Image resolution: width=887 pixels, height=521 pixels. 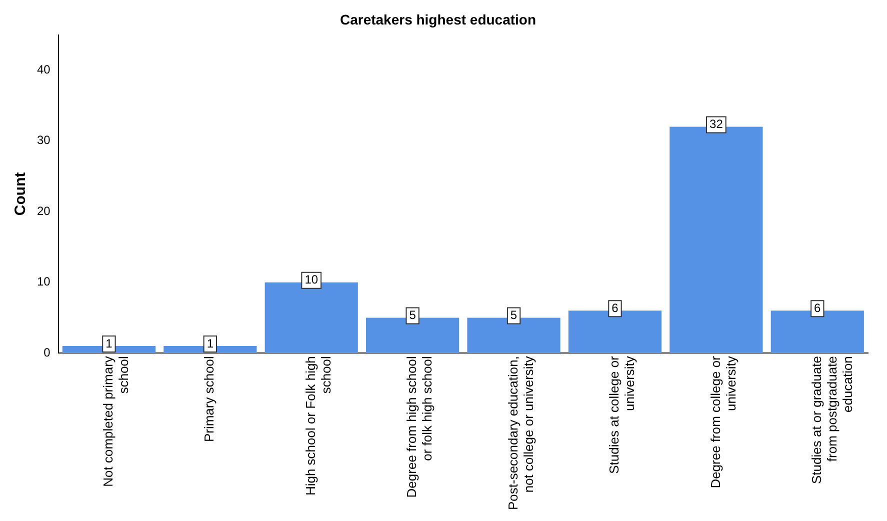 I want to click on x-tick-label: Not completed primary school, so click(x=116, y=421).